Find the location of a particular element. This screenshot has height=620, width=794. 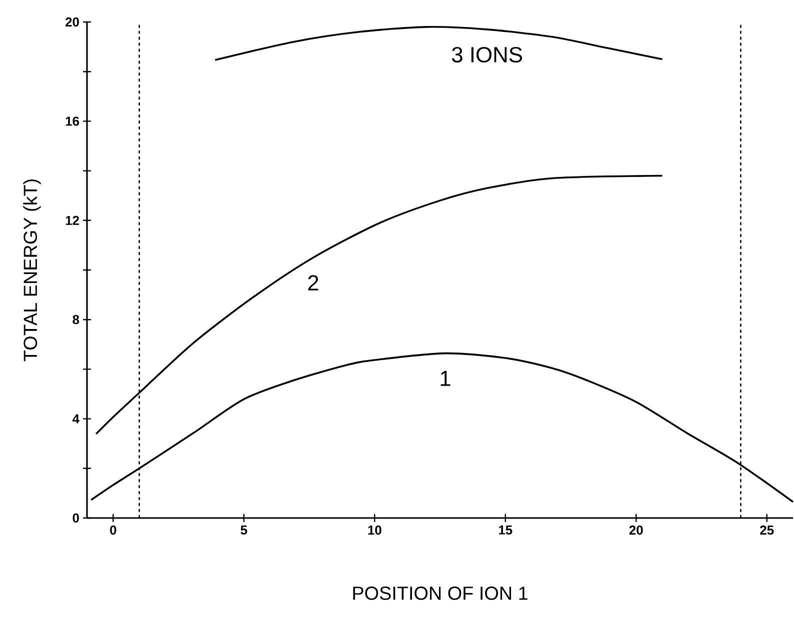

x-tick-label: 10 is located at coordinates (375, 530).